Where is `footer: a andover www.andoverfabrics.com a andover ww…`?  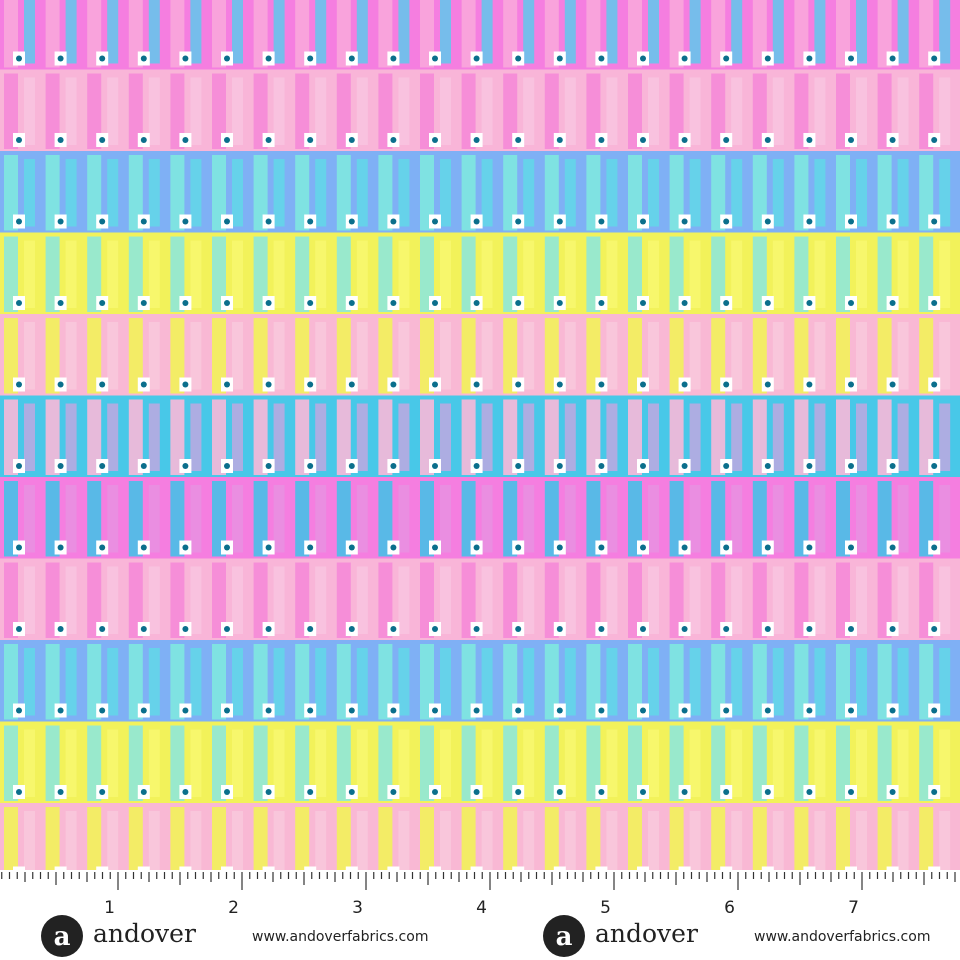 footer: a andover www.andoverfabrics.com a andover ww… is located at coordinates (485, 936).